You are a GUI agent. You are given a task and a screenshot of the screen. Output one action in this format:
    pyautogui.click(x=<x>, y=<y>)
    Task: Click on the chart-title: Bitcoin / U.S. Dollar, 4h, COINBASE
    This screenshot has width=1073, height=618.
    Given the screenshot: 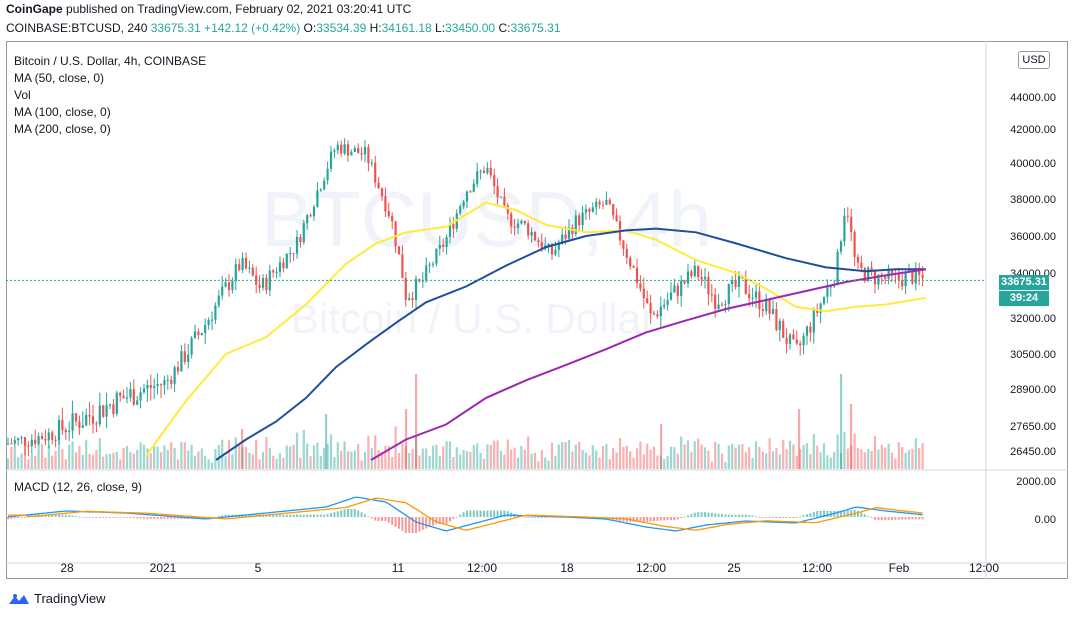 What is the action you would take?
    pyautogui.click(x=110, y=61)
    